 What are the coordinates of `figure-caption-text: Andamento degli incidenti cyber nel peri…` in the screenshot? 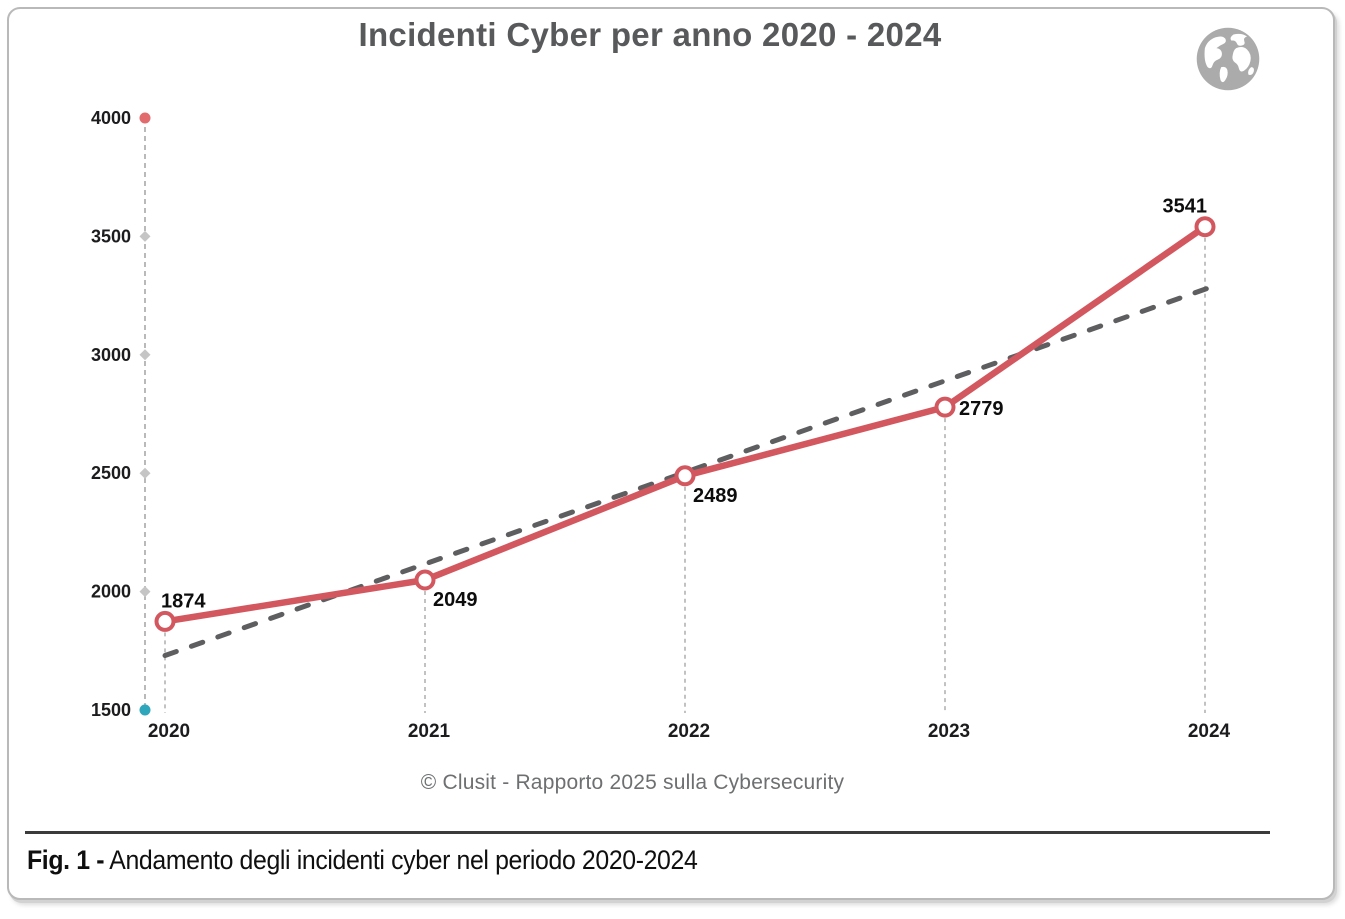 It's located at (403, 860).